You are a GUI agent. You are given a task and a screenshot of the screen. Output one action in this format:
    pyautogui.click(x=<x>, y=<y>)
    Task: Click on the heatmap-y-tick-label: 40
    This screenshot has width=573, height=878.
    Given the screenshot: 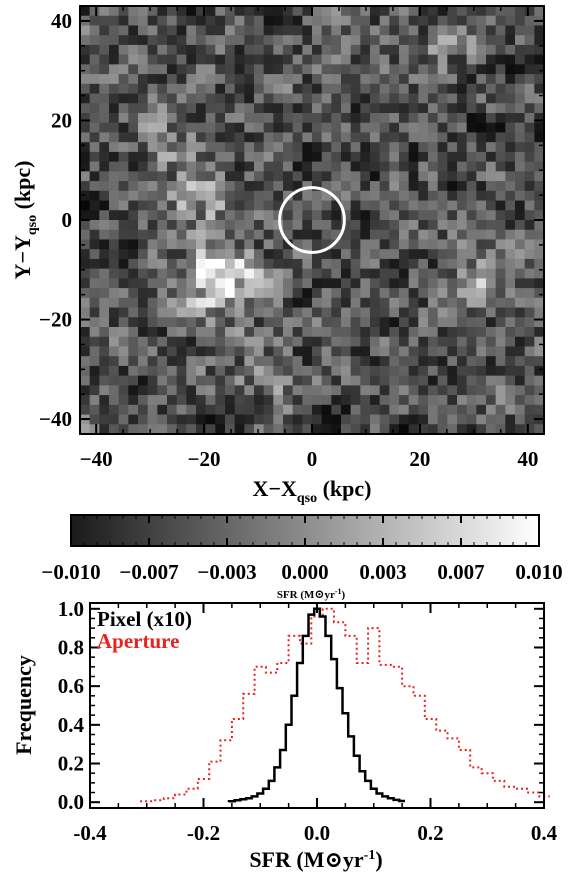 What is the action you would take?
    pyautogui.click(x=61, y=21)
    